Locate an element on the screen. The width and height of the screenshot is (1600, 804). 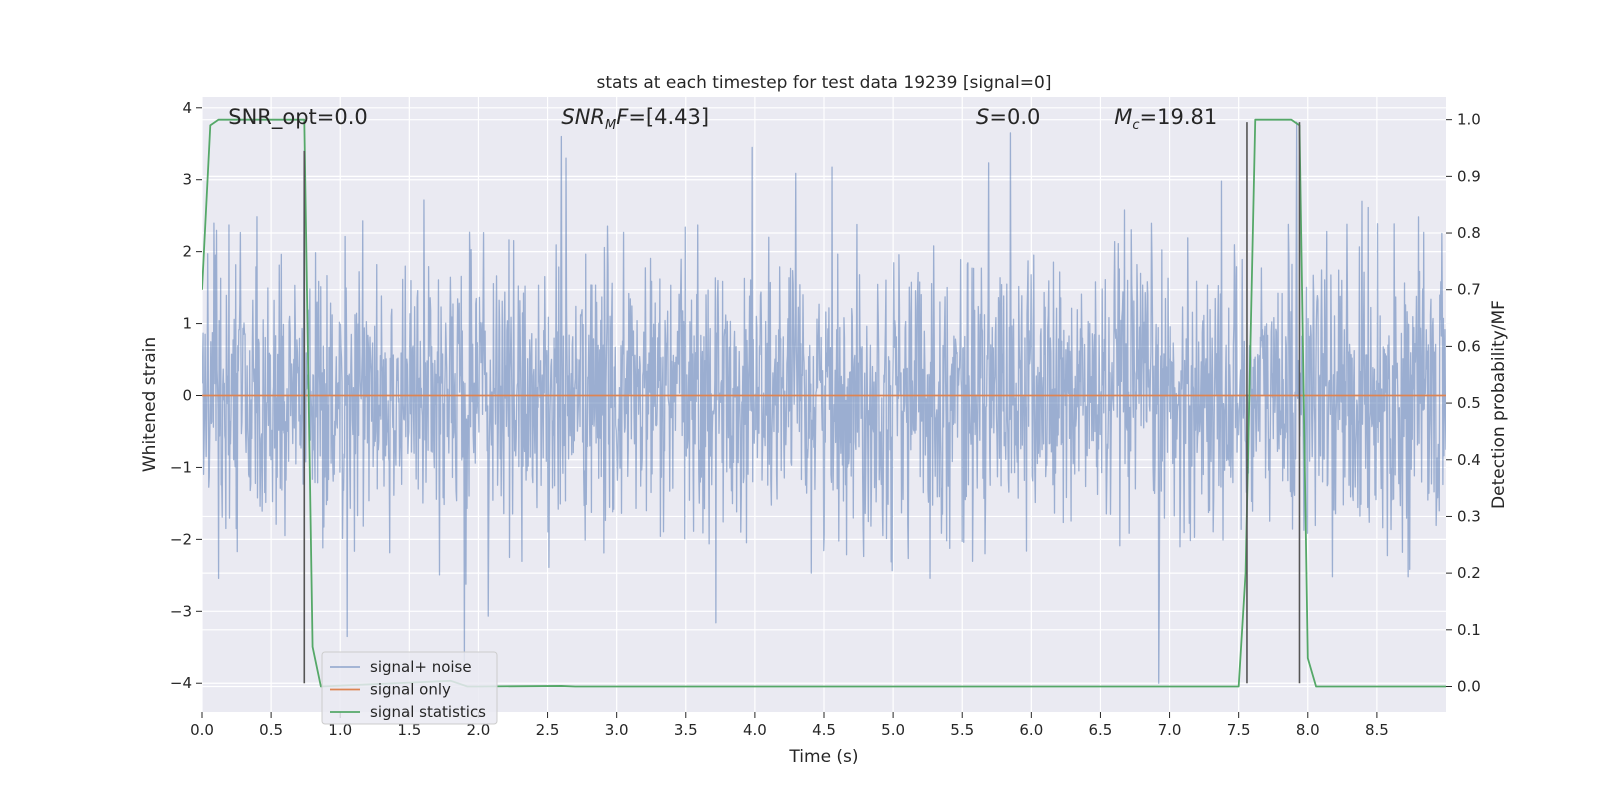
y-left-tick-label: −2 is located at coordinates (181, 539).